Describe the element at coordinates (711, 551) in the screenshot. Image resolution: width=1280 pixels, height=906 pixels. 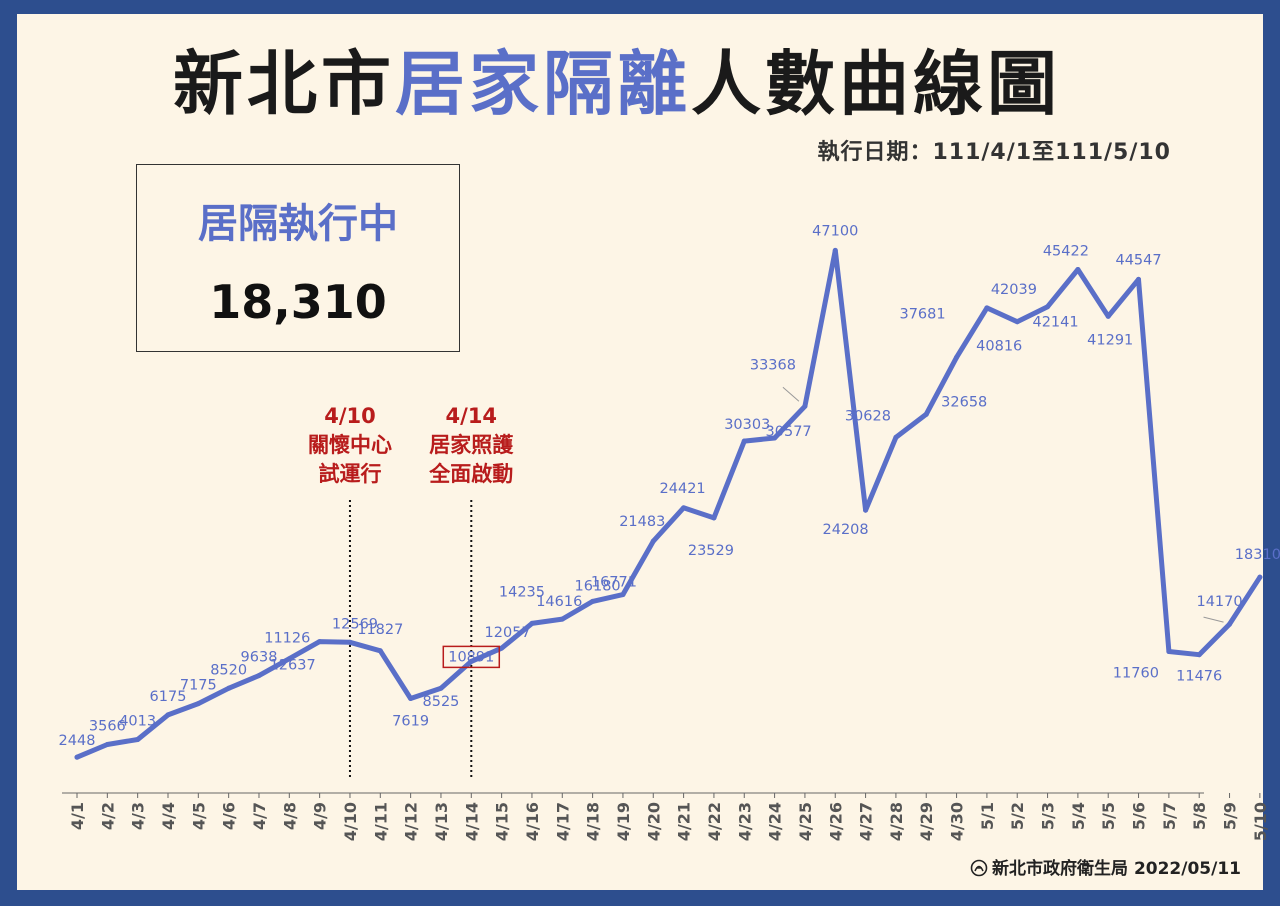
I see `data-label: 23529` at that location.